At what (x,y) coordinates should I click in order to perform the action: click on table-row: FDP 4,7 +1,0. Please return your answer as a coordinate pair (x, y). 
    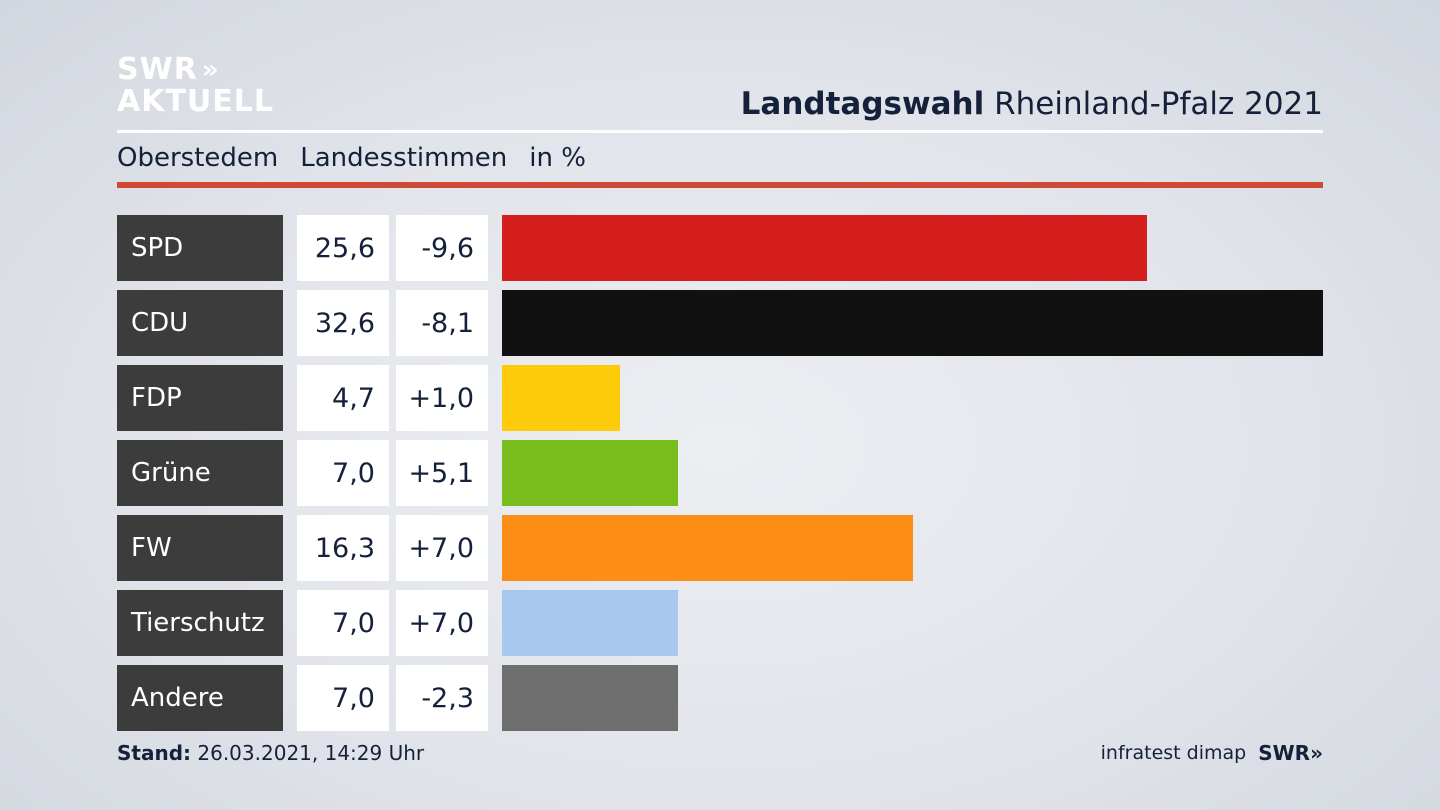
    Looking at the image, I should click on (720, 398).